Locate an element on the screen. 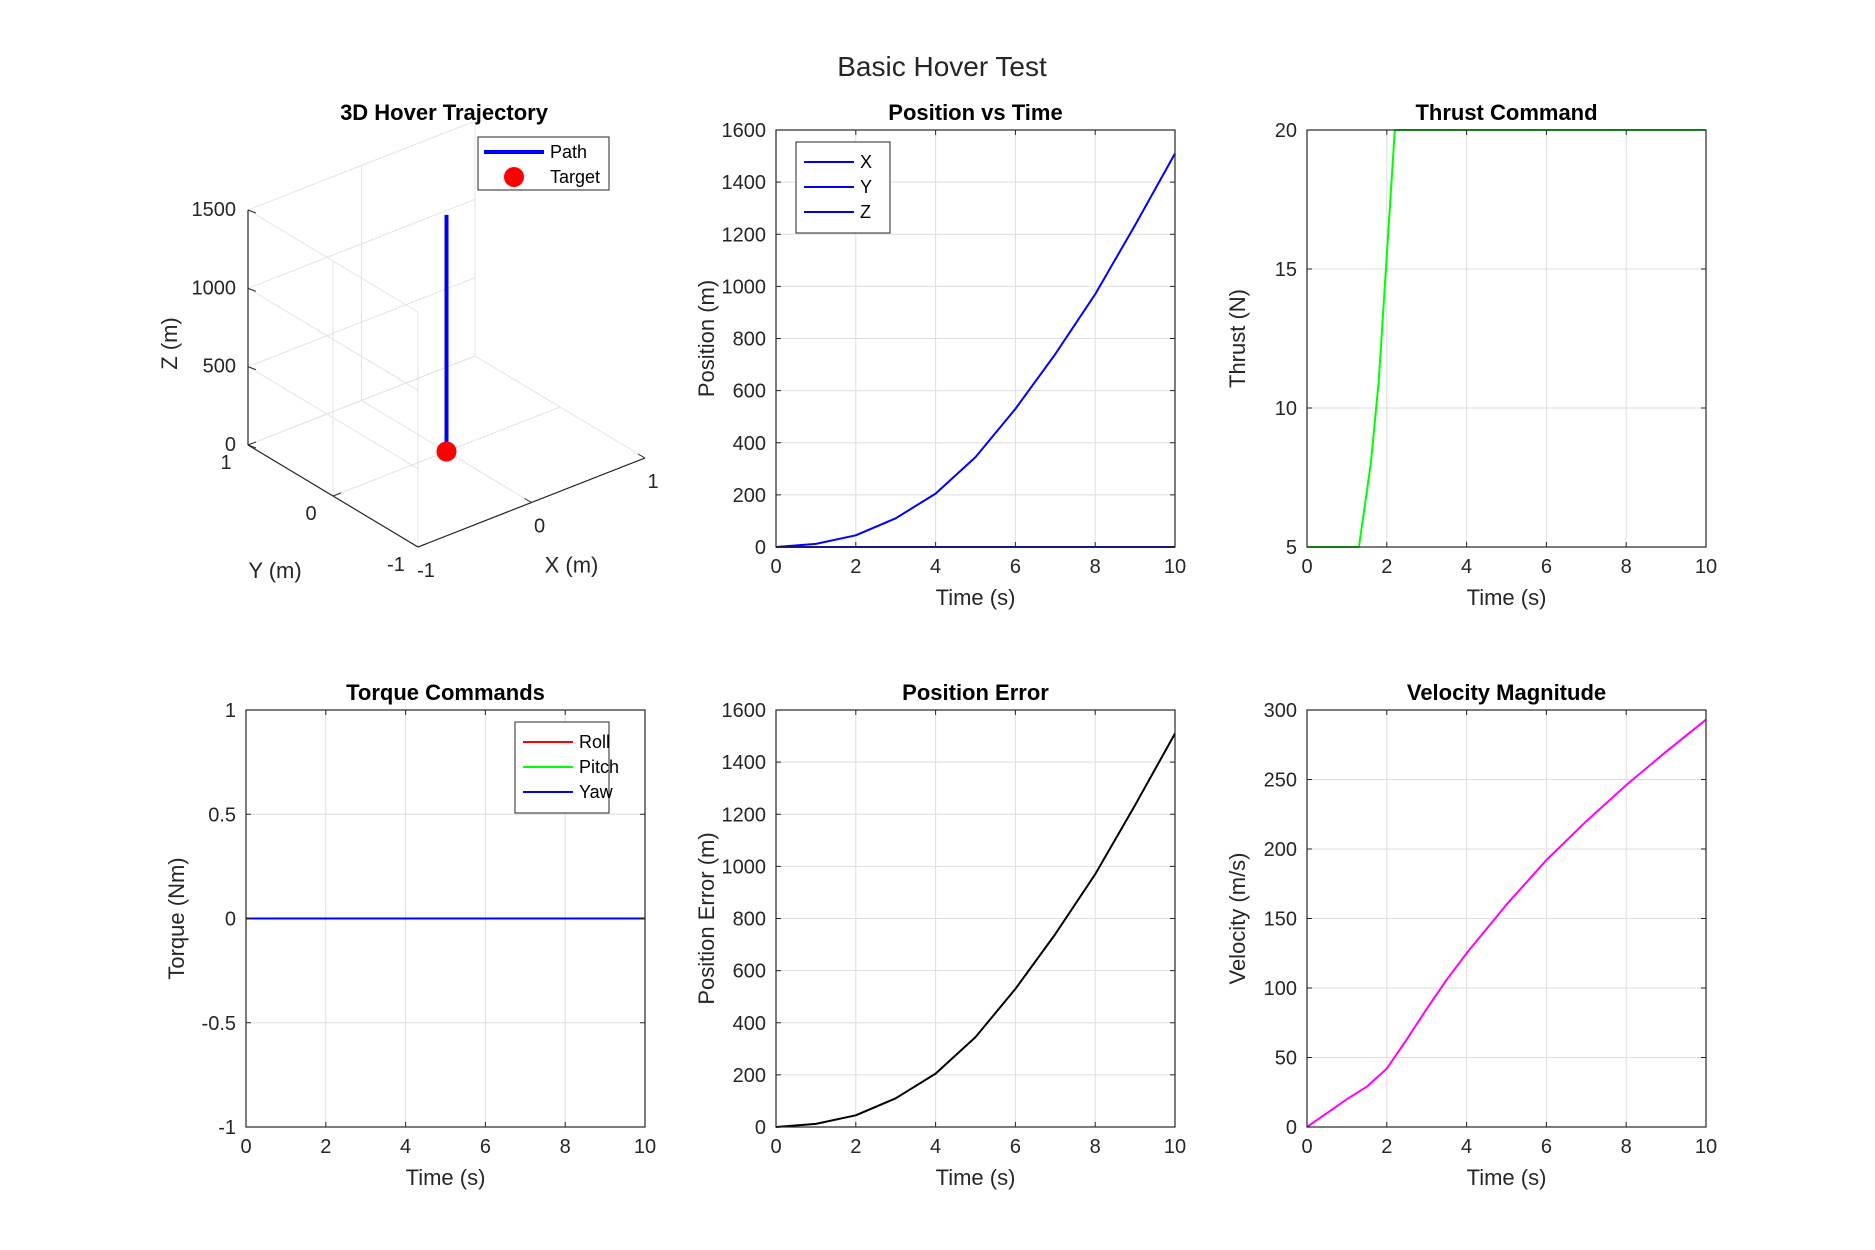  thrust-title: Thrust Command is located at coordinates (1506, 112).